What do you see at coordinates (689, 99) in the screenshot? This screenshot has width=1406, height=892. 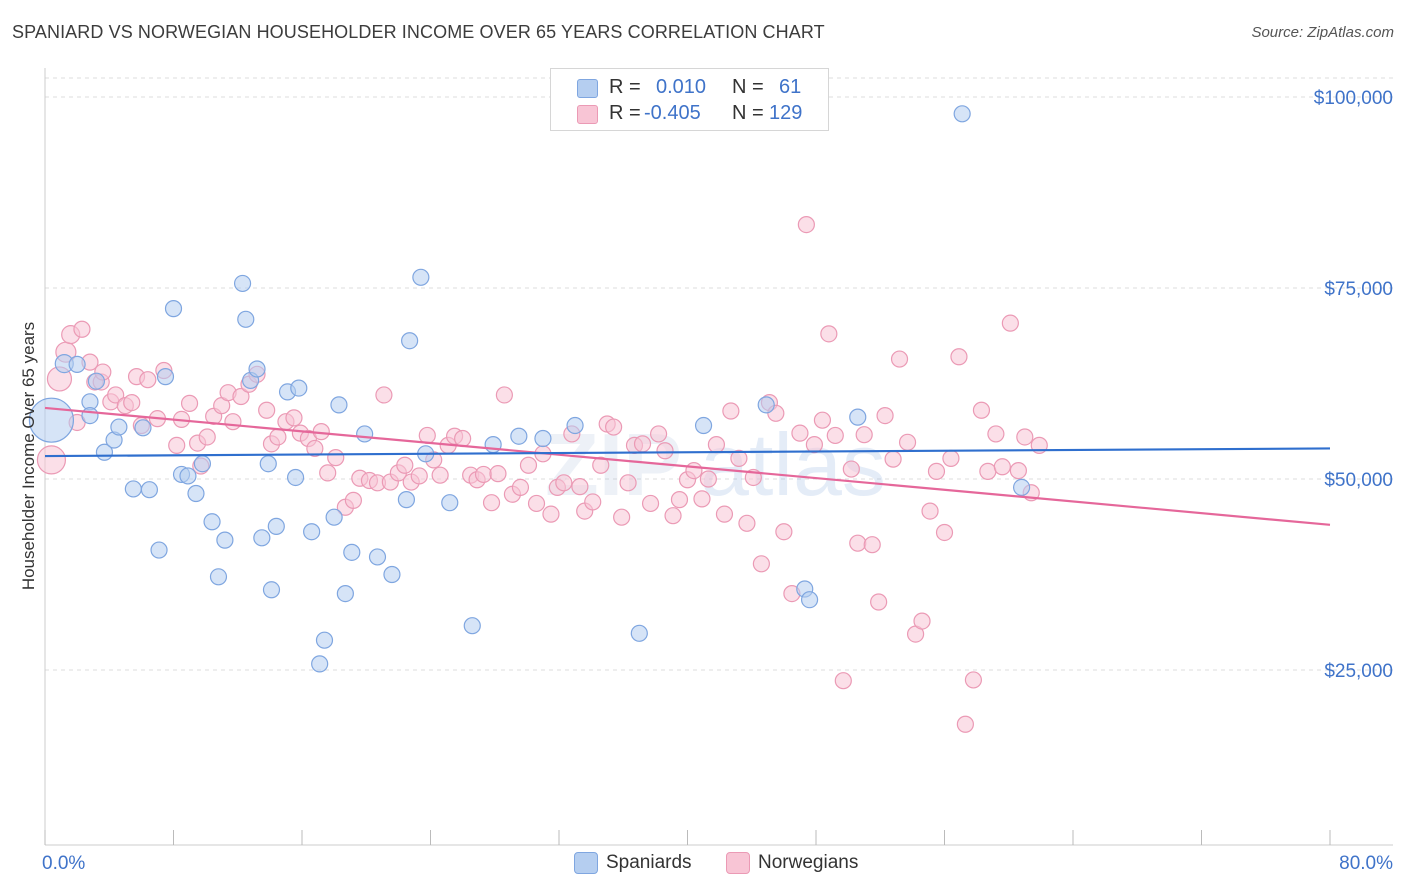 I see `stats-legend: R = 0.010 N = 61 R = -0.405 N = 129` at bounding box center [689, 99].